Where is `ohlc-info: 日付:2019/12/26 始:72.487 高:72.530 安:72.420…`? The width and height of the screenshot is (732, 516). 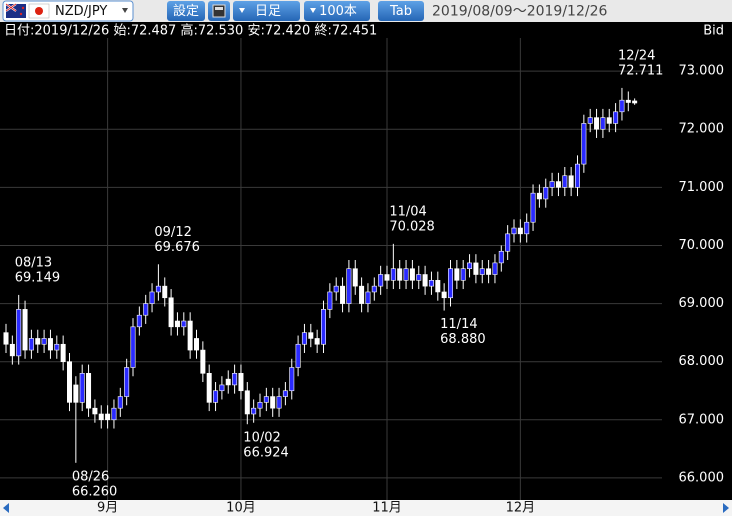
ohlc-info: 日付:2019/12/26 始:72.487 高:72.530 安:72.420… is located at coordinates (190, 31).